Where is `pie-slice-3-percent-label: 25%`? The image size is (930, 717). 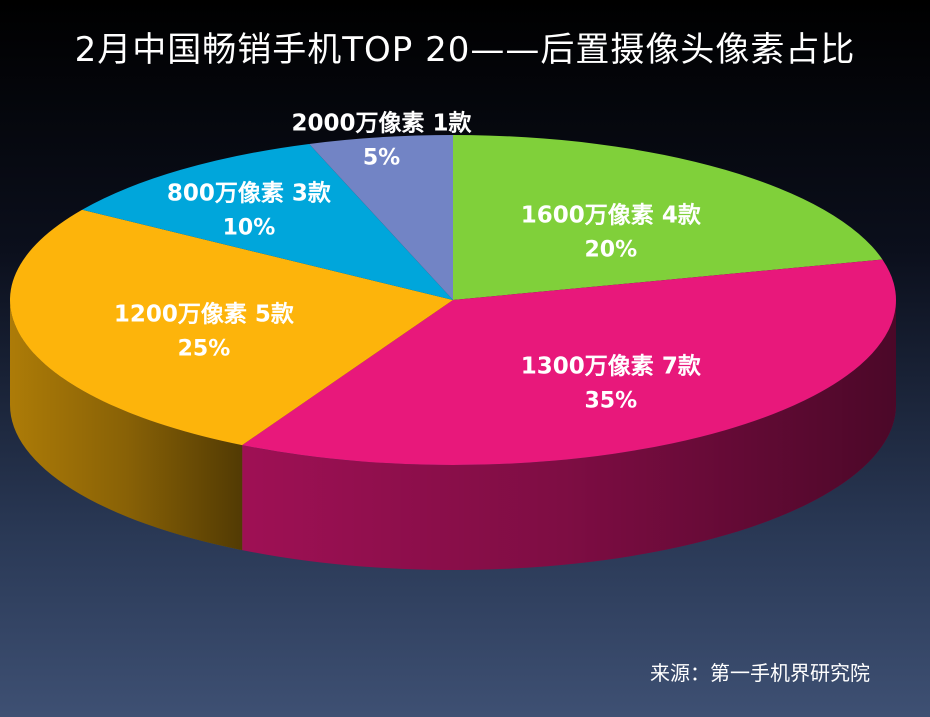
pie-slice-3-percent-label: 25% is located at coordinates (204, 348).